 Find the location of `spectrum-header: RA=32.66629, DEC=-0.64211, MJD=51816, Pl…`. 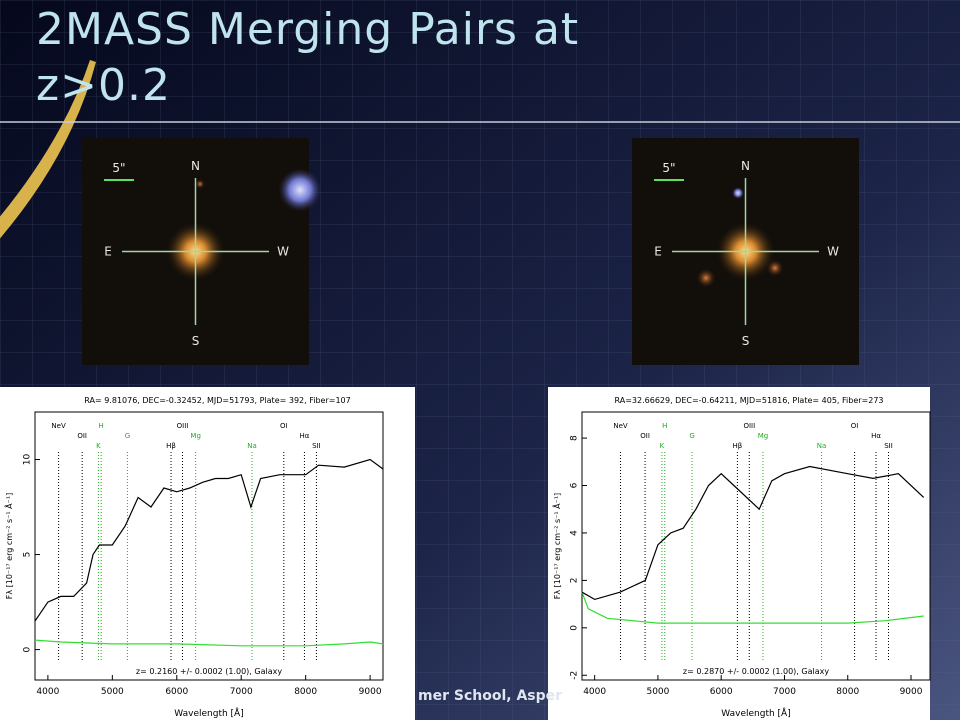

spectrum-header: RA=32.66629, DEC=-0.64211, MJD=51816, Pl… is located at coordinates (749, 400).